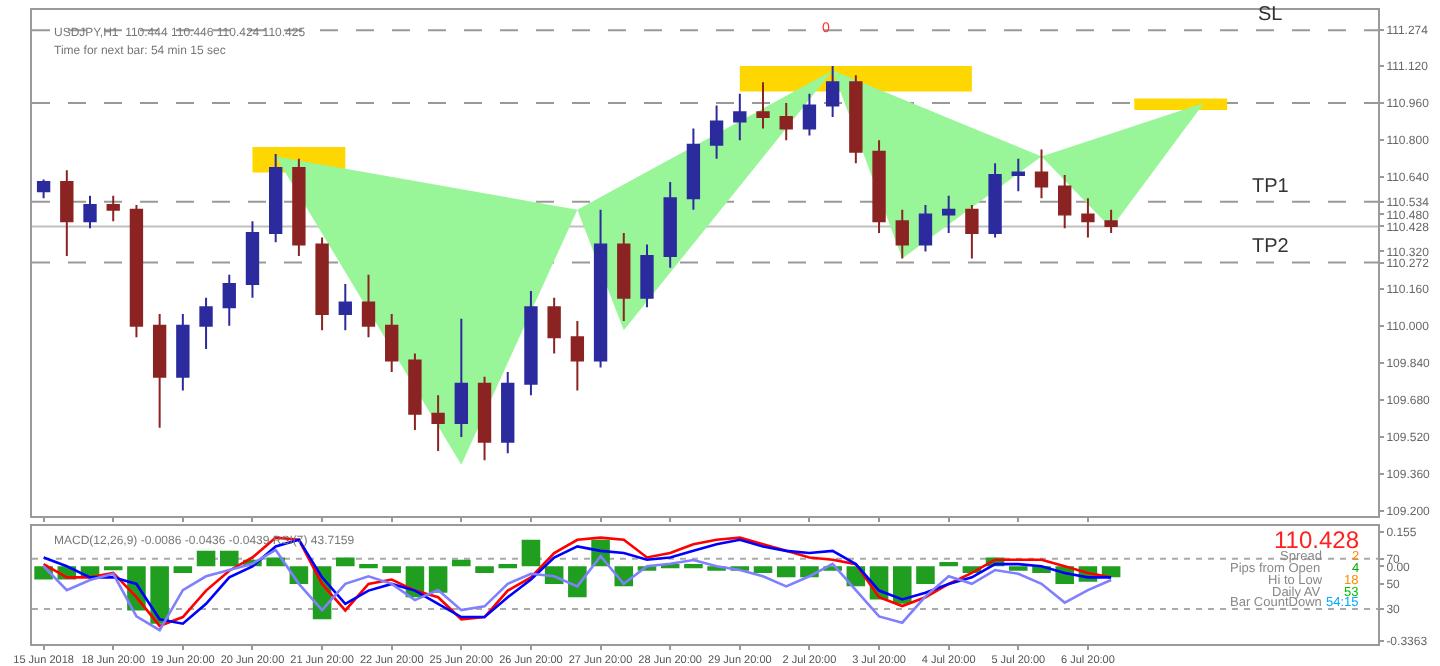  What do you see at coordinates (1271, 15) in the screenshot?
I see `ref-line-label: SL` at bounding box center [1271, 15].